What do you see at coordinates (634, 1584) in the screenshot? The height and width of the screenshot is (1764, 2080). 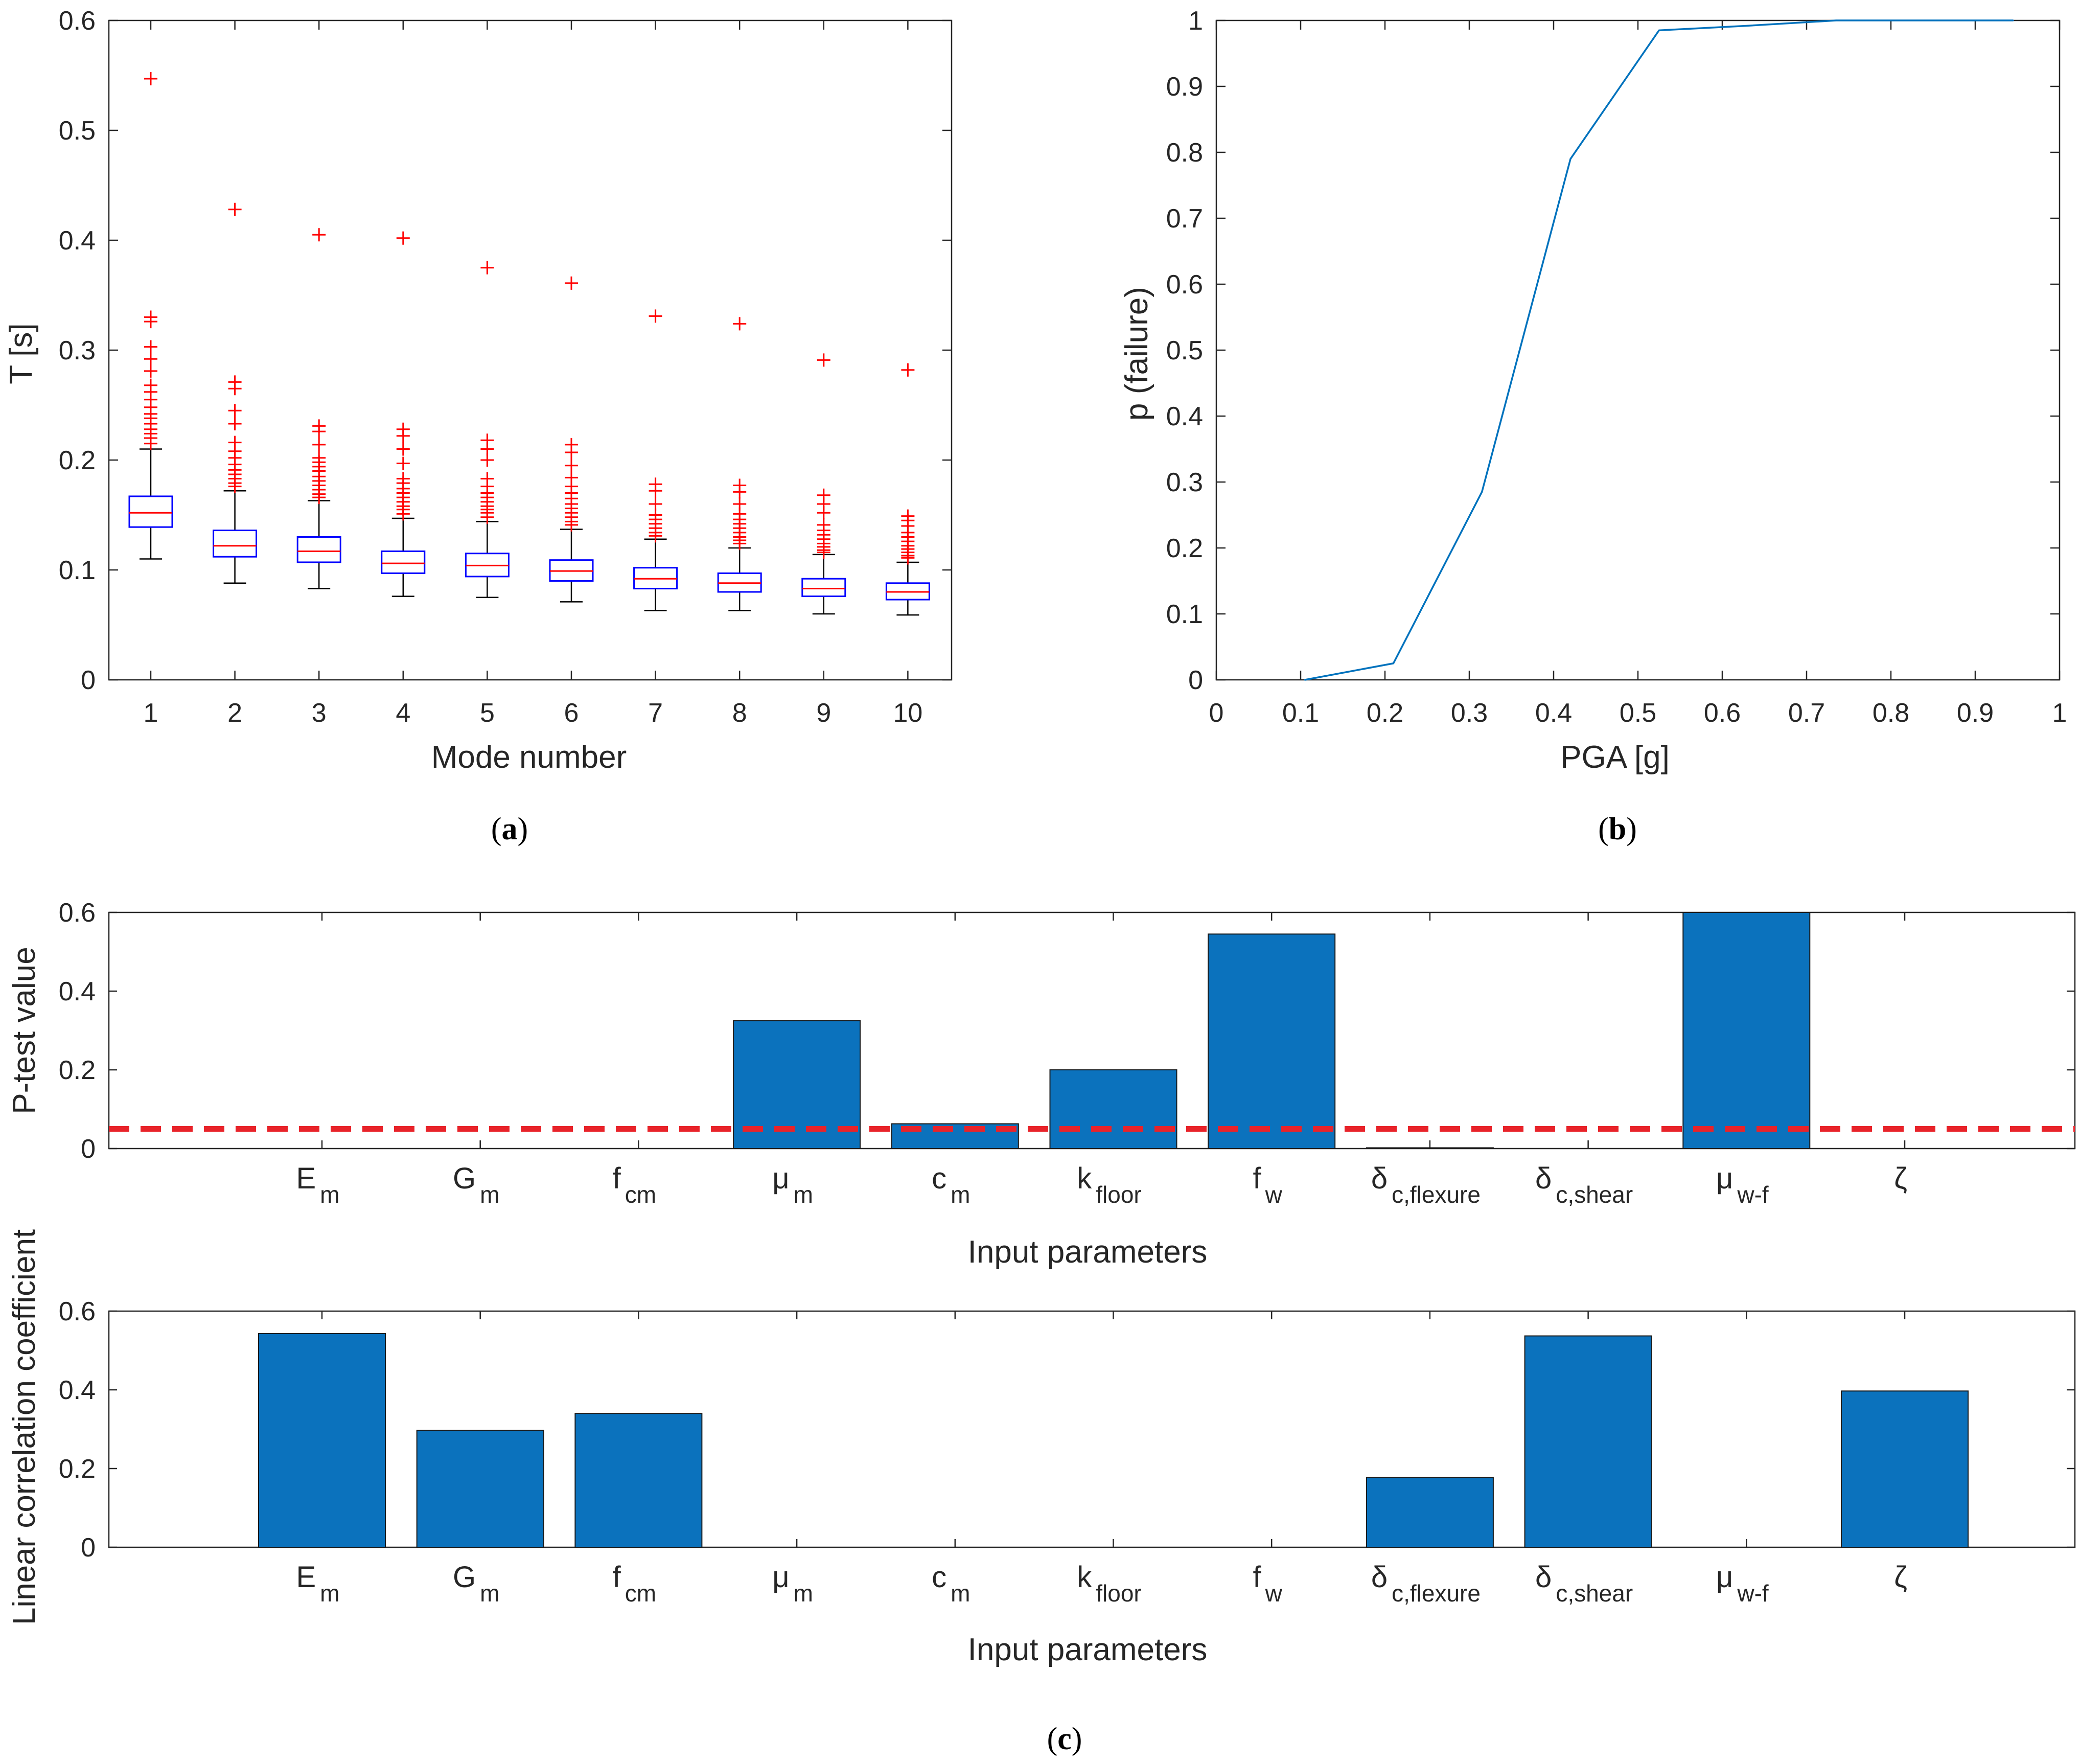 I see `panel-c-correlation-category-label: f cm` at bounding box center [634, 1584].